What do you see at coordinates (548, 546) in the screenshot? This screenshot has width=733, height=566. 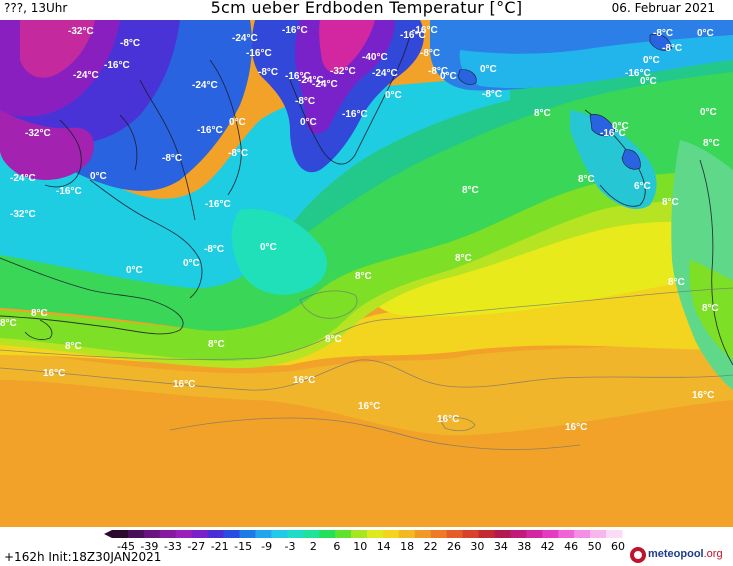 I see `scale-tick-label: 42` at bounding box center [548, 546].